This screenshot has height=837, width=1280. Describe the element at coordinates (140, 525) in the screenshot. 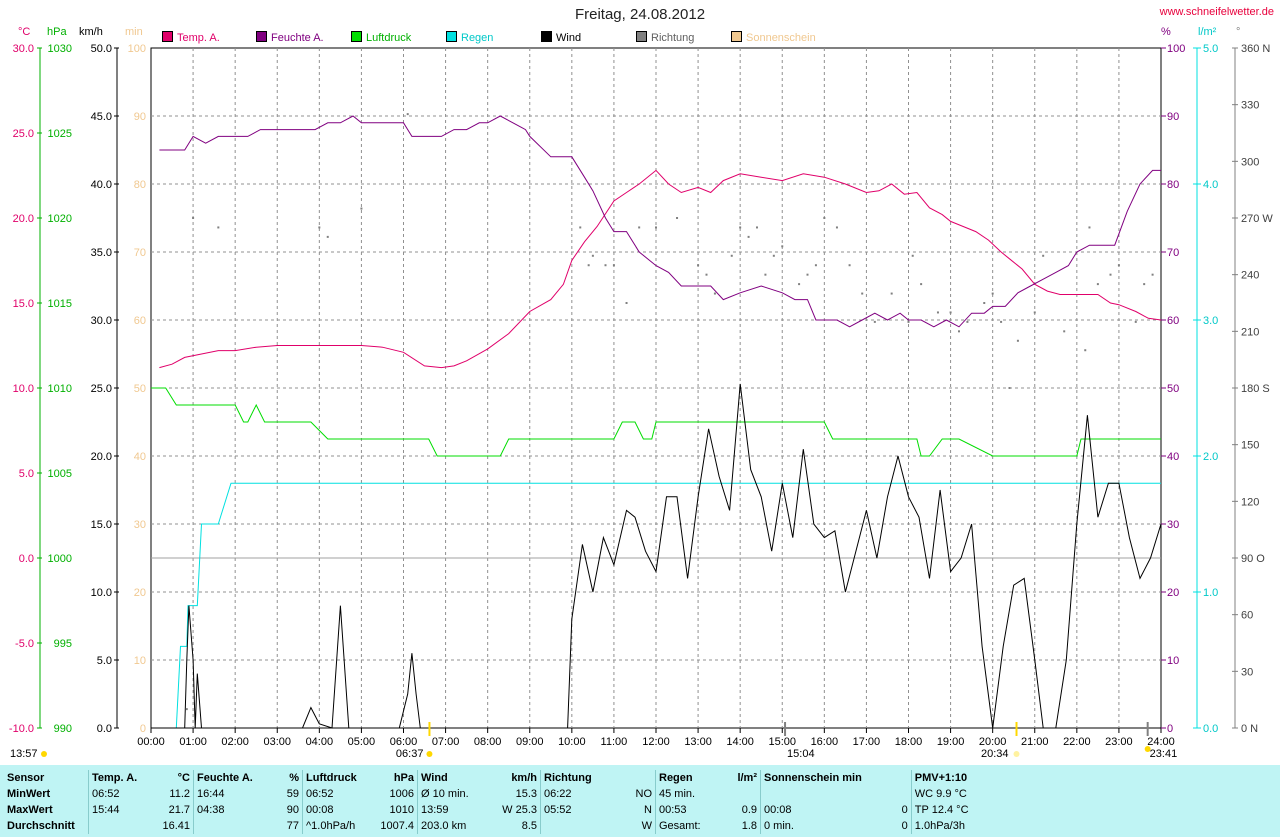

I see `sun-tick-label: 30` at that location.